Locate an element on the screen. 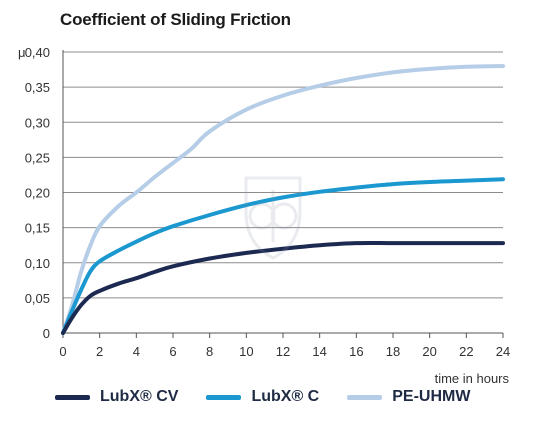 Image resolution: width=550 pixels, height=430 pixels. x-tick-label: 4 is located at coordinates (136, 351).